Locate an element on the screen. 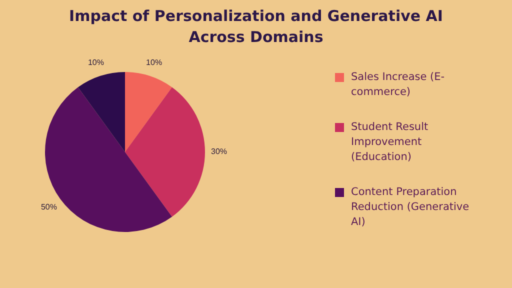 This screenshot has width=512, height=288. legend-label: Content Preparation Reduction (Generative AI) is located at coordinates (410, 207).